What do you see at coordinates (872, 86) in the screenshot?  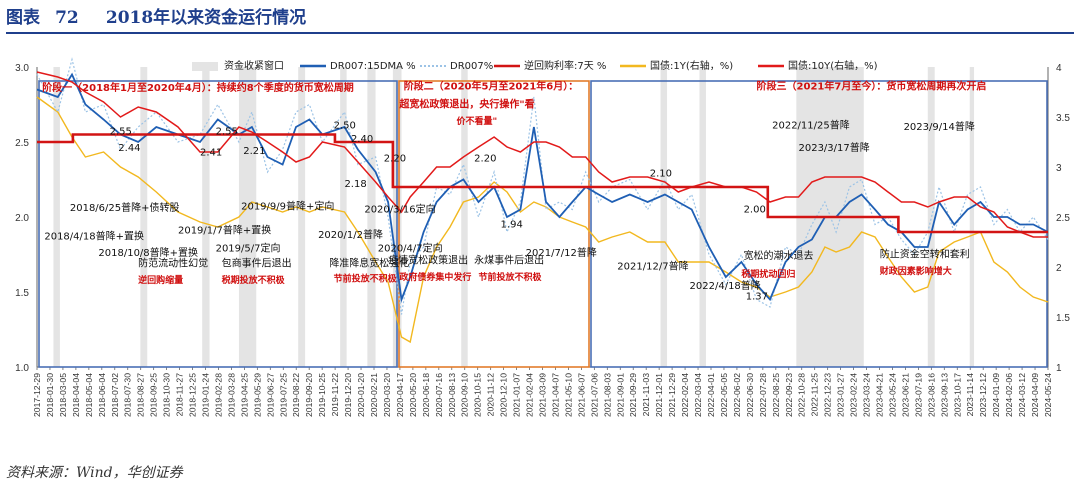 I see `annotation-red-label: 阶段三（2021年7月至今）：货币宽松周期再次开启` at bounding box center [872, 86].